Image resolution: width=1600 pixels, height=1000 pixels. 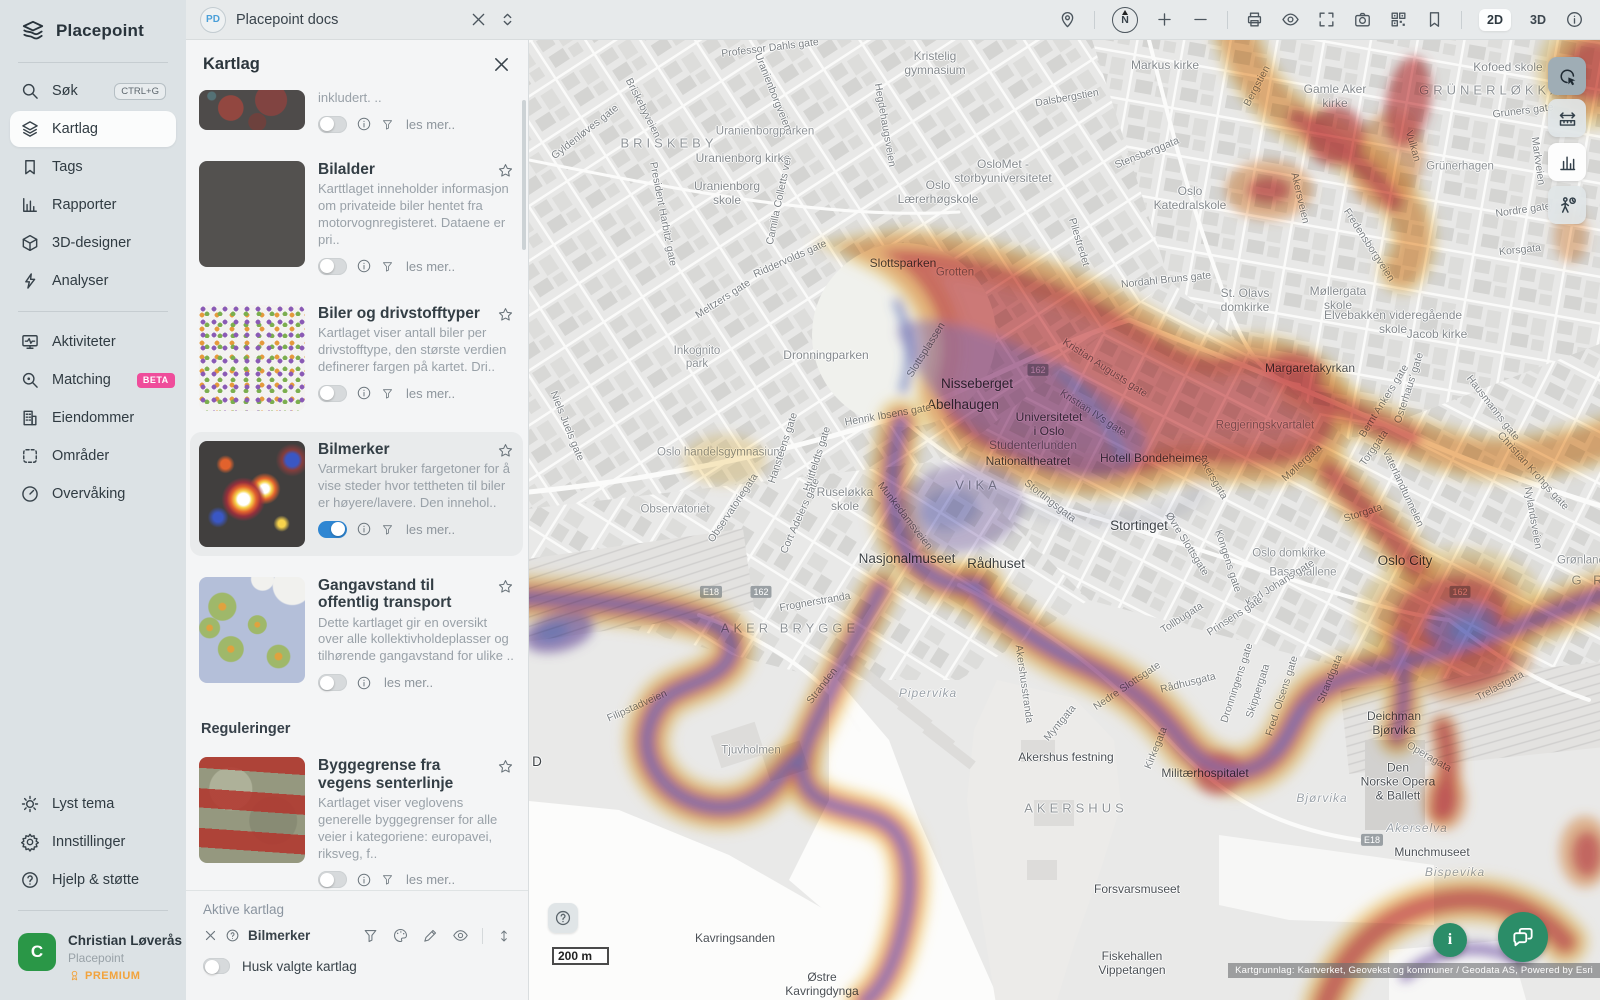 What do you see at coordinates (1567, 205) in the screenshot?
I see `travel-time-tool-button` at bounding box center [1567, 205].